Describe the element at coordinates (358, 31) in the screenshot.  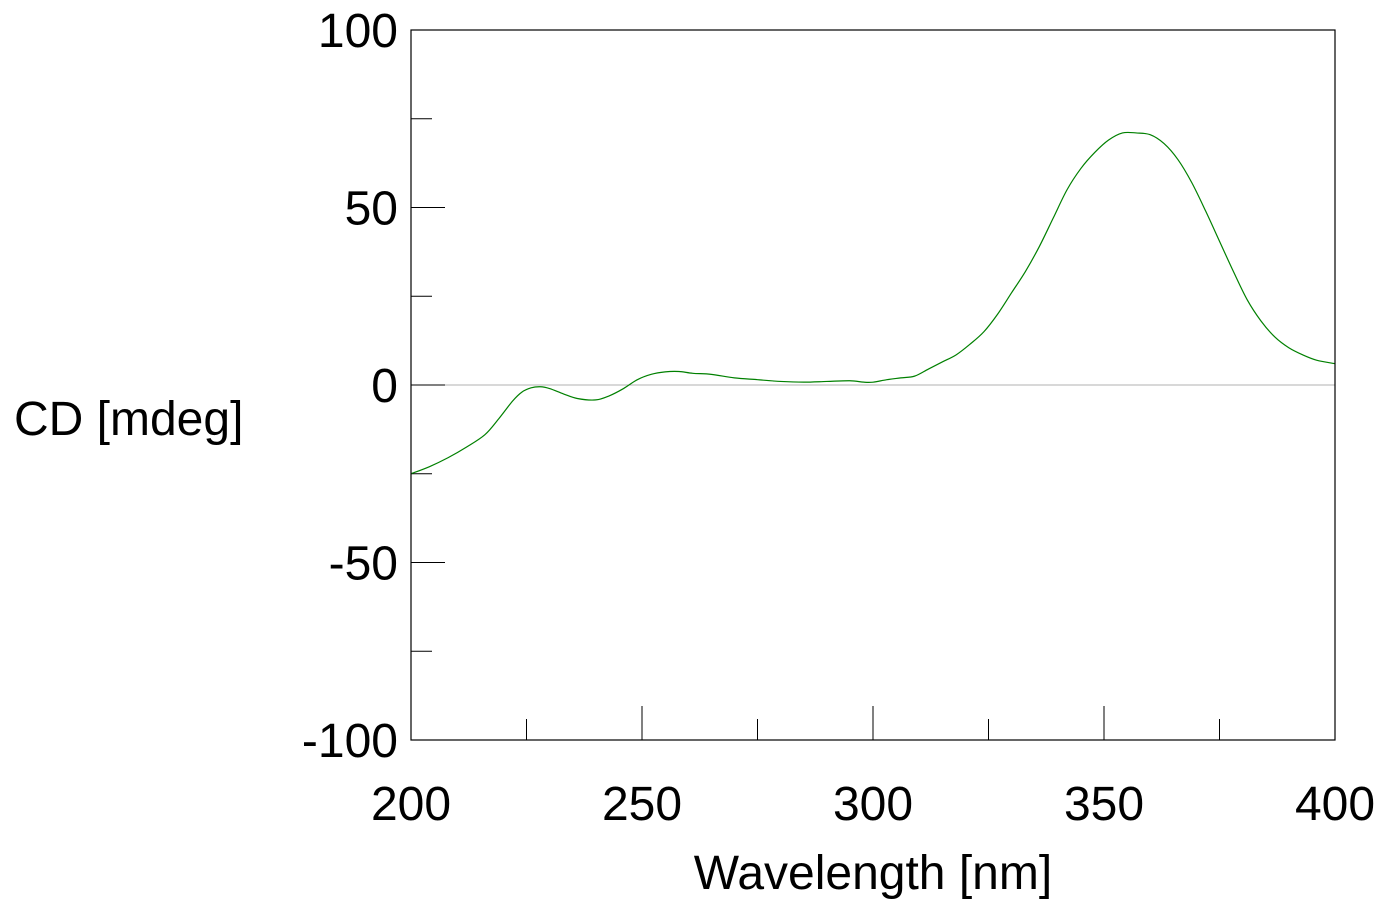
I see `y-tick-label: 100` at that location.